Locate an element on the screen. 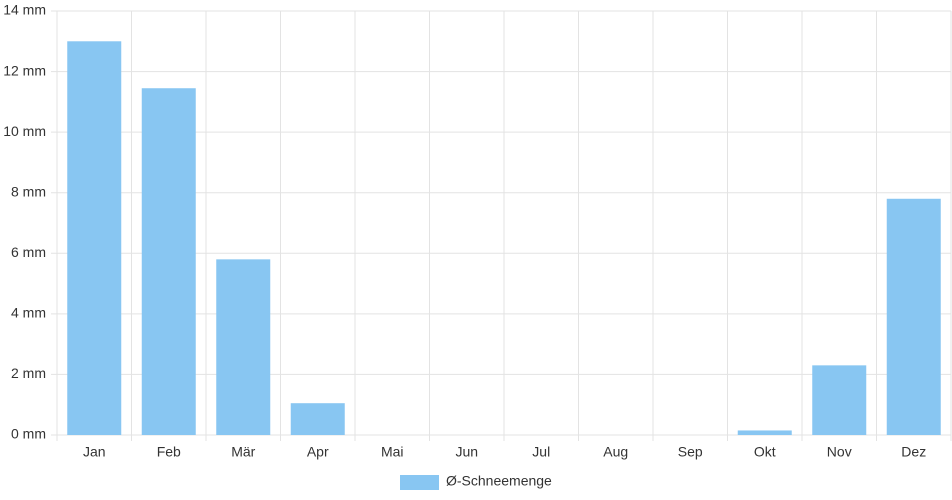  x-tick-label: Sep is located at coordinates (690, 452).